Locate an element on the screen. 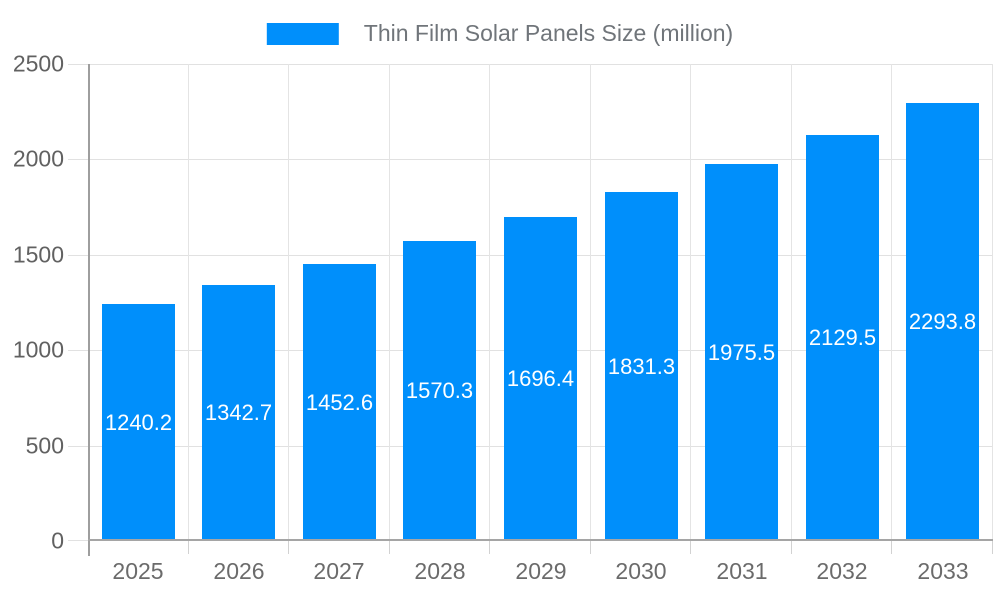 This screenshot has width=1000, height=600. x-tick-label: 2032 is located at coordinates (842, 571).